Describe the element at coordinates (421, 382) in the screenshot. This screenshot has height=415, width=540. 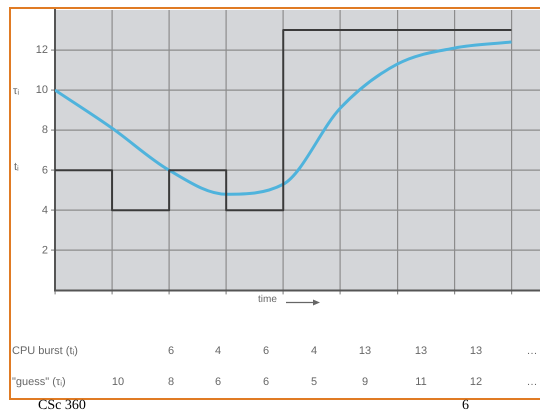
I see `text: 11` at that location.